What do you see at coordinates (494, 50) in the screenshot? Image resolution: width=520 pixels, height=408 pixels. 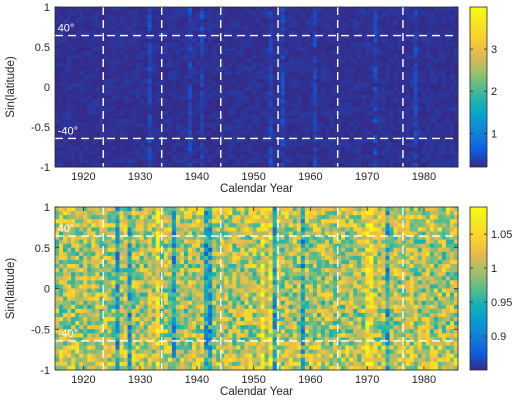 I see `colorbar-tick-label: 3` at bounding box center [494, 50].